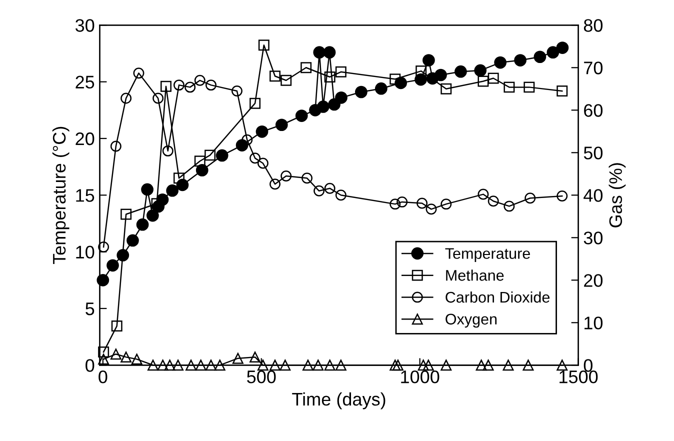 This screenshot has width=674, height=441. What do you see at coordinates (593, 110) in the screenshot?
I see `y2-tick-label: 60` at bounding box center [593, 110].